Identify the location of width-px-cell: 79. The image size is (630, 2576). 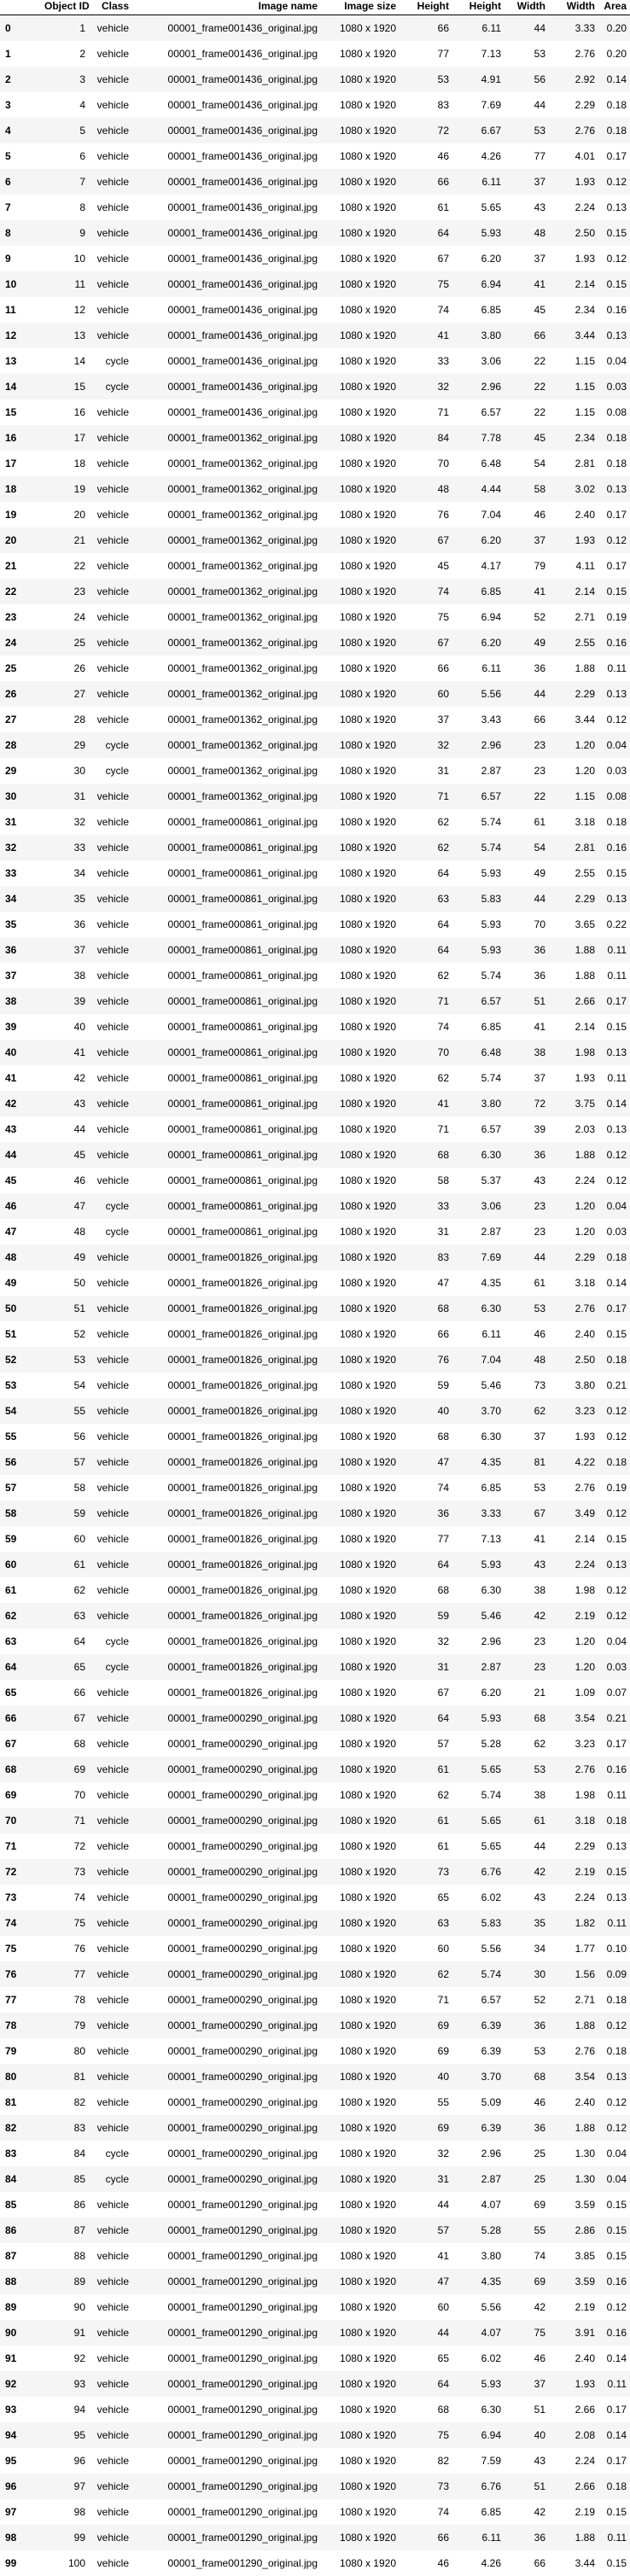
(527, 566).